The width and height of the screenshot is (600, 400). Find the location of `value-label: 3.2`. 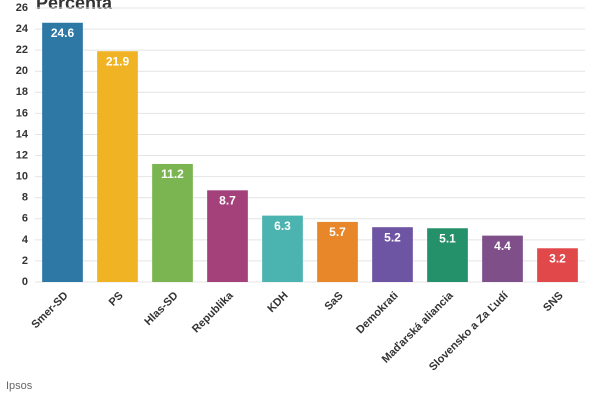

value-label: 3.2 is located at coordinates (557, 258).